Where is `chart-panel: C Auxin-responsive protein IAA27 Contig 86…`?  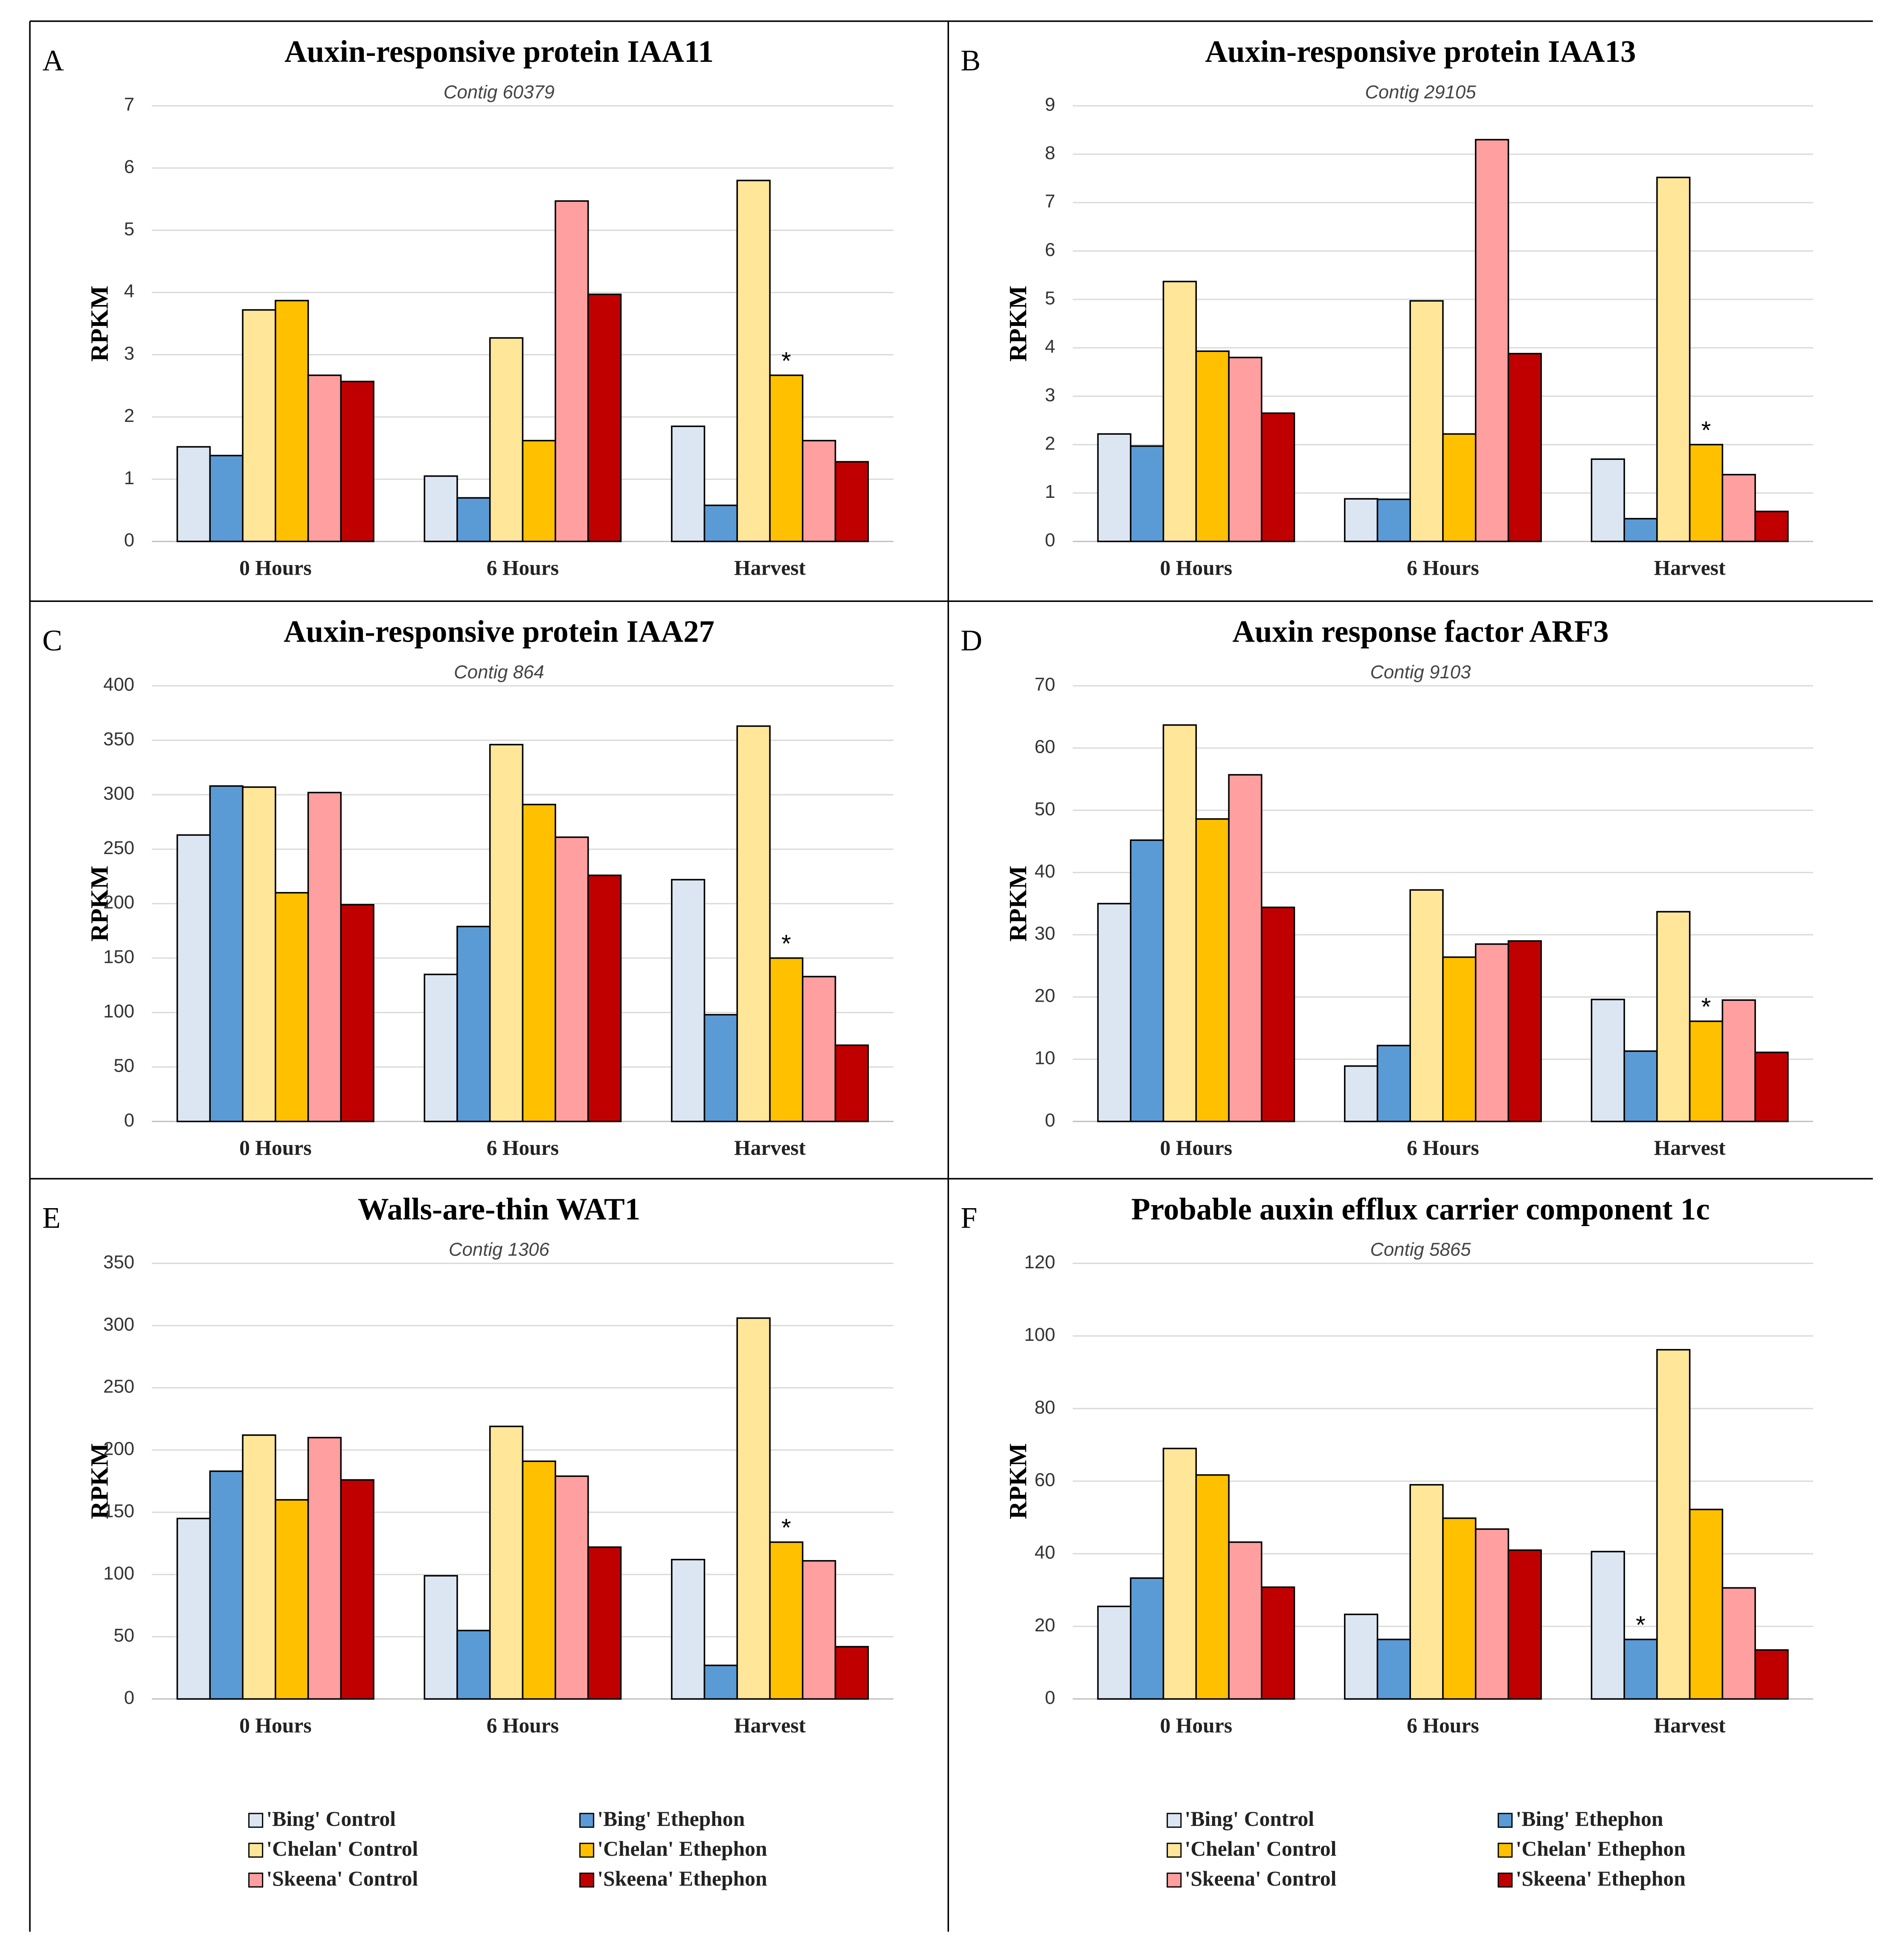 chart-panel: C Auxin-responsive protein IAA27 Contig 86… is located at coordinates (468, 887).